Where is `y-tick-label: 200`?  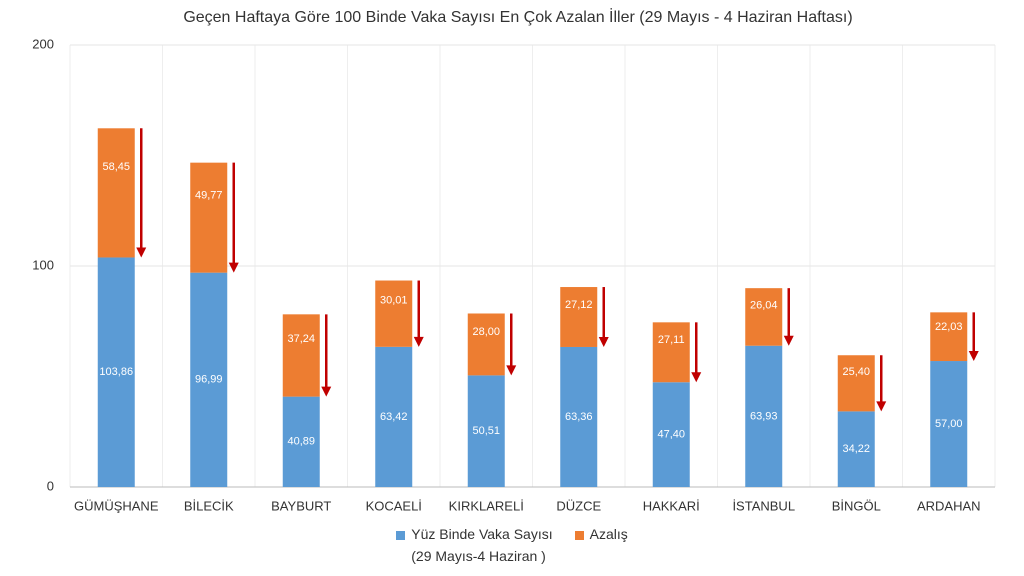
y-tick-label: 200 is located at coordinates (43, 43).